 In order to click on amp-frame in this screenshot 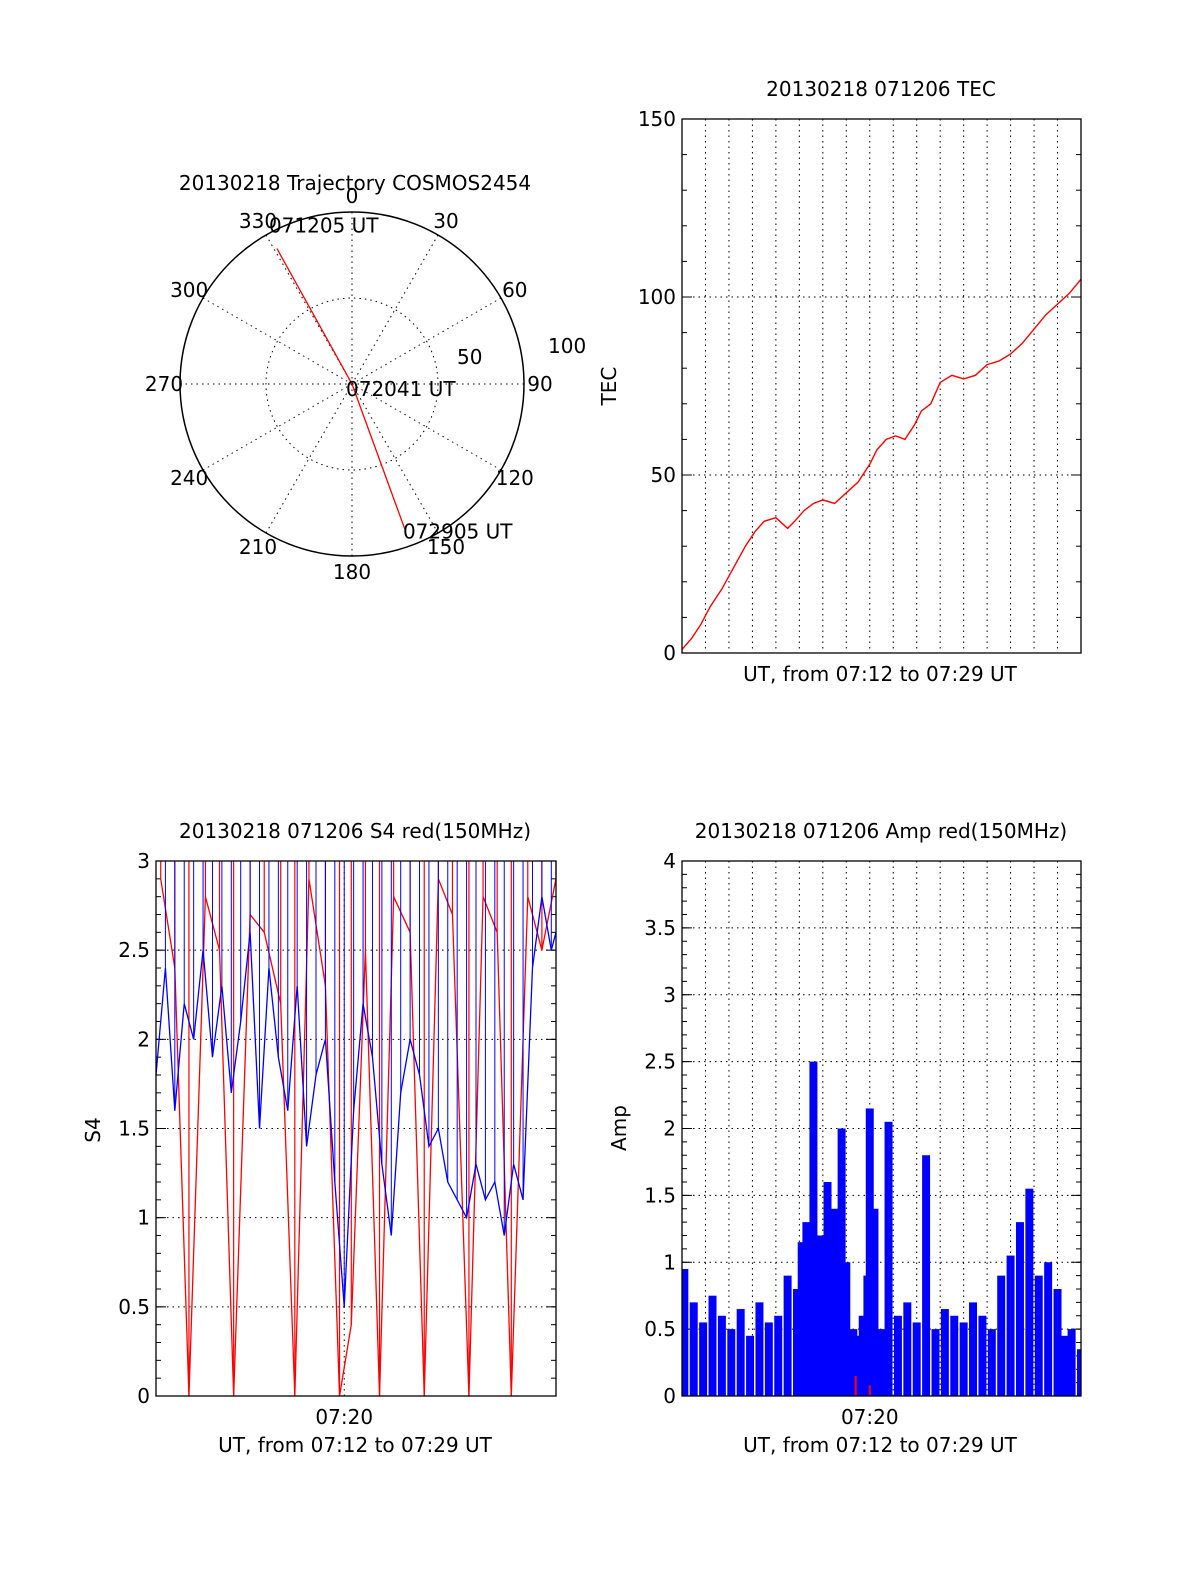, I will do `click(881, 1128)`.